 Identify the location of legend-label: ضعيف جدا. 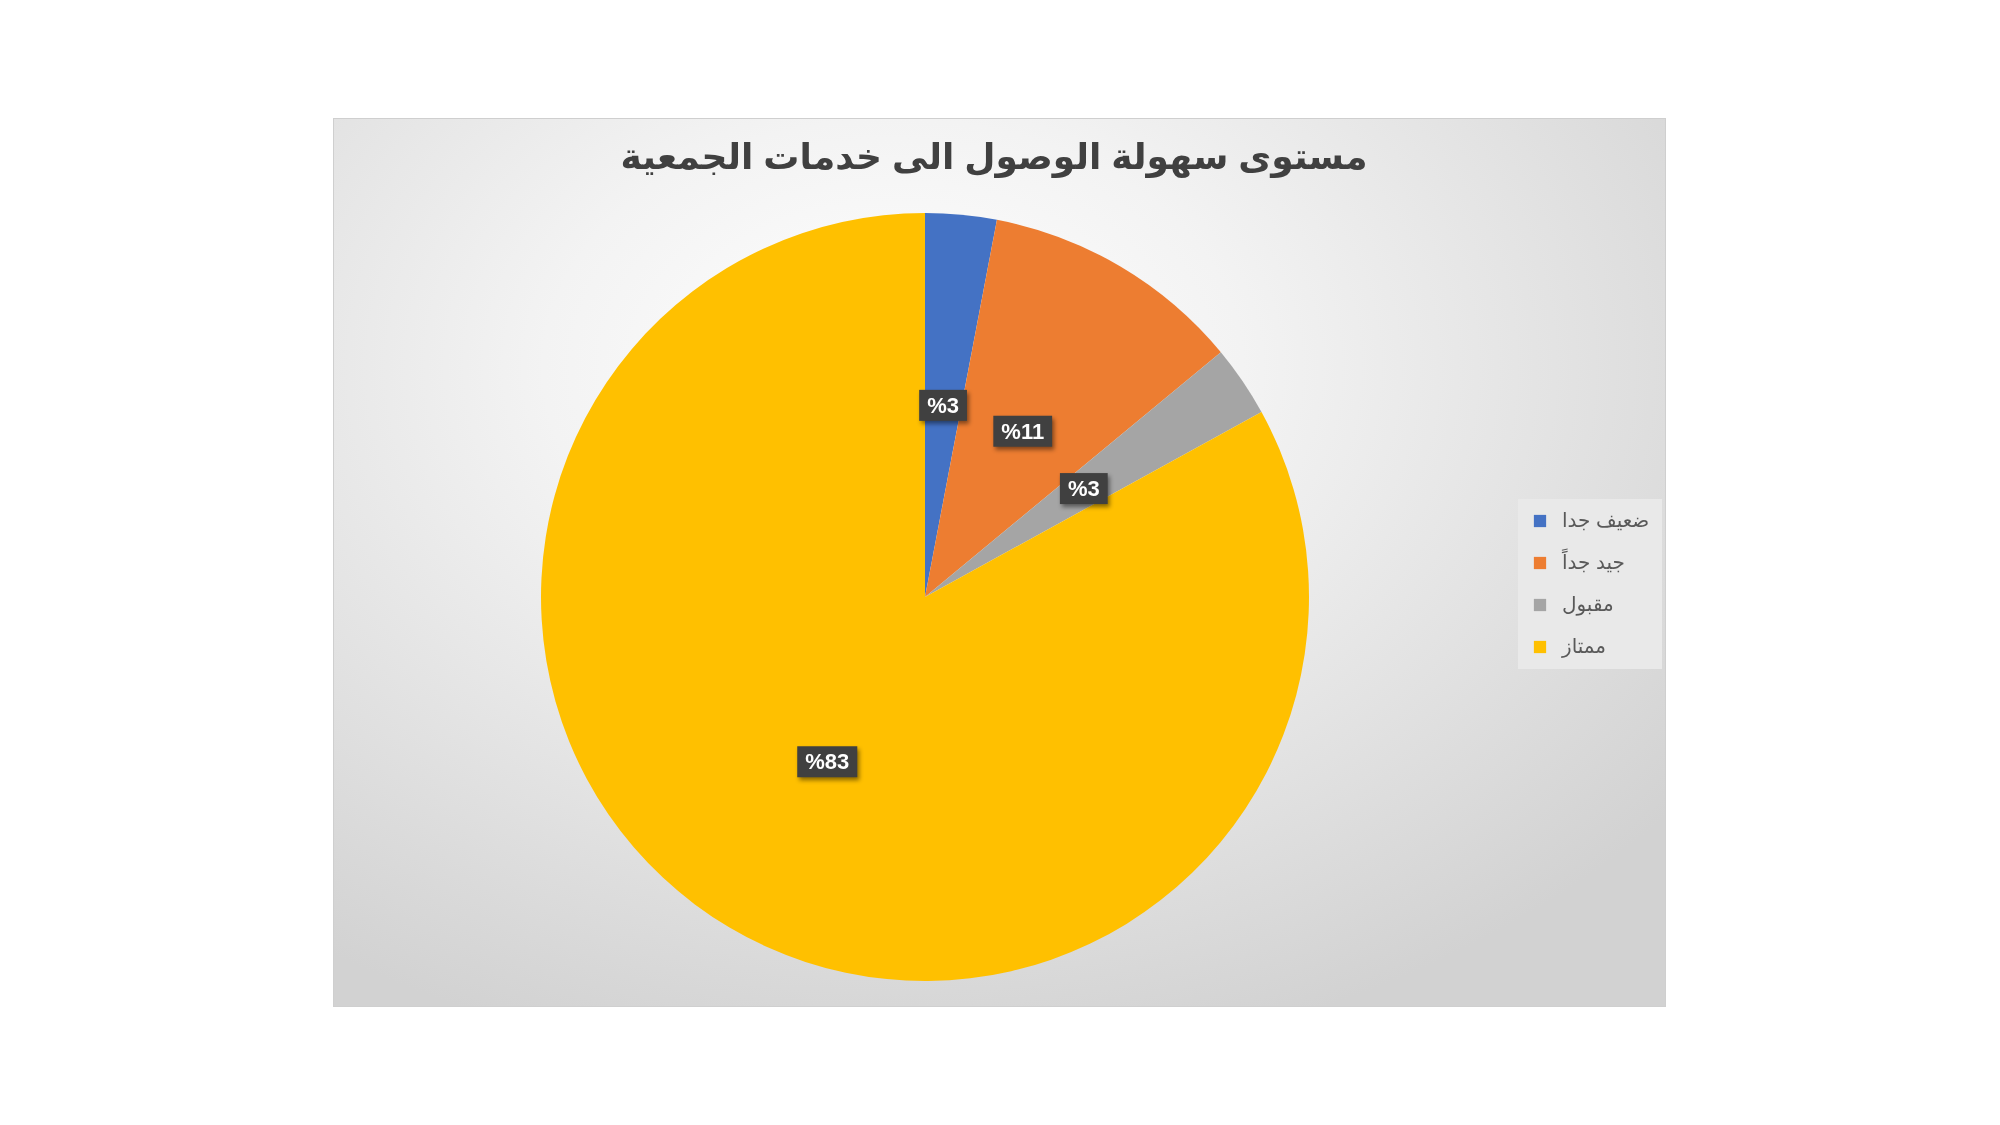
(1606, 520).